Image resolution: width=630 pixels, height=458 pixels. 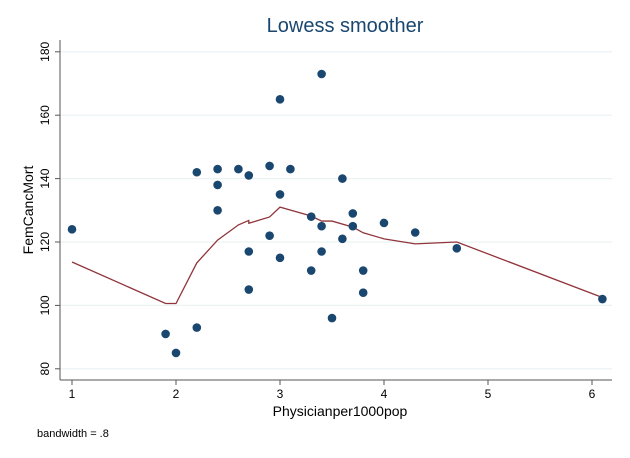 What do you see at coordinates (45, 51) in the screenshot?
I see `y-tick-label: 180` at bounding box center [45, 51].